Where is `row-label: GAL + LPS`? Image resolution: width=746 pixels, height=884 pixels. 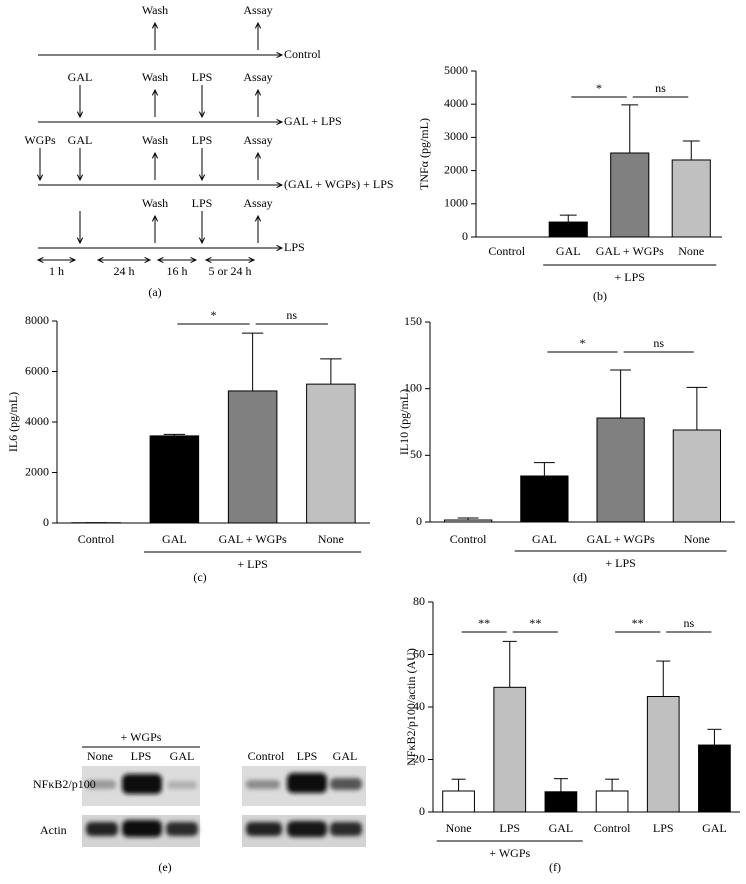 row-label: GAL + LPS is located at coordinates (313, 121).